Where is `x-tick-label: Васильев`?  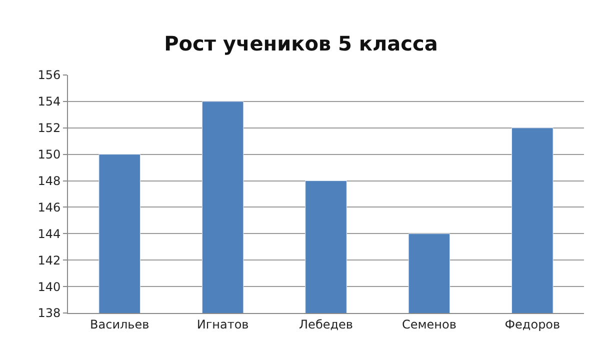
x-tick-label: Васильев is located at coordinates (120, 324).